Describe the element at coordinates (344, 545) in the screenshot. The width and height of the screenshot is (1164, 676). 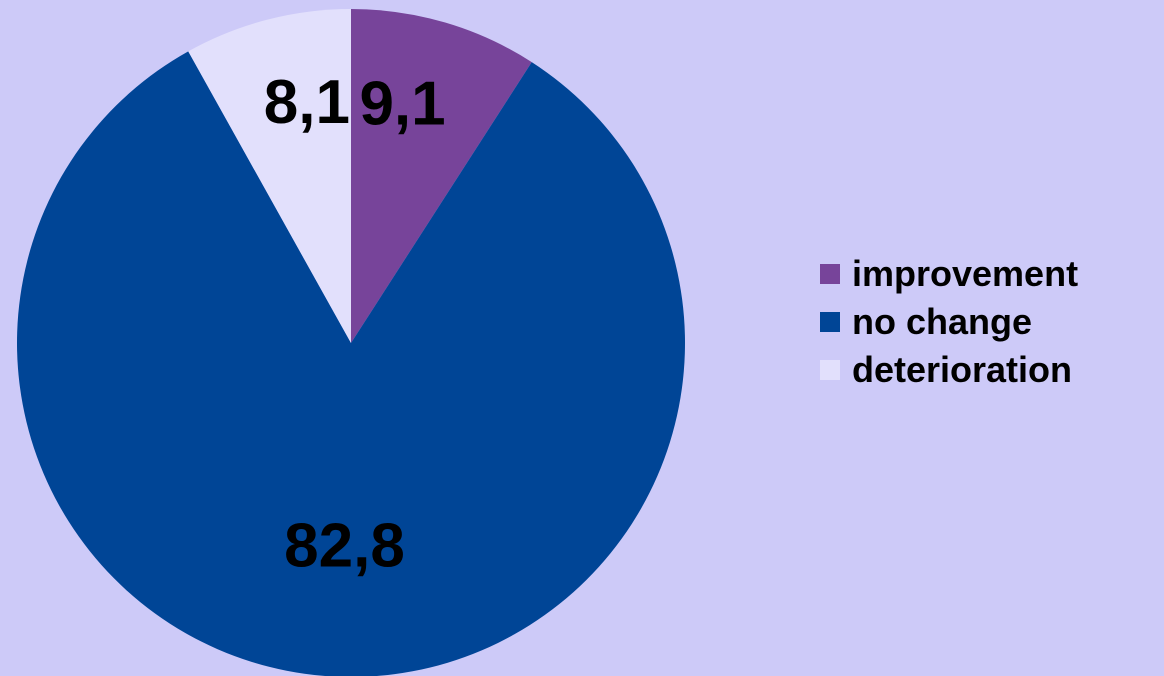
I see `pie-value-label-no-change: 82,8` at that location.